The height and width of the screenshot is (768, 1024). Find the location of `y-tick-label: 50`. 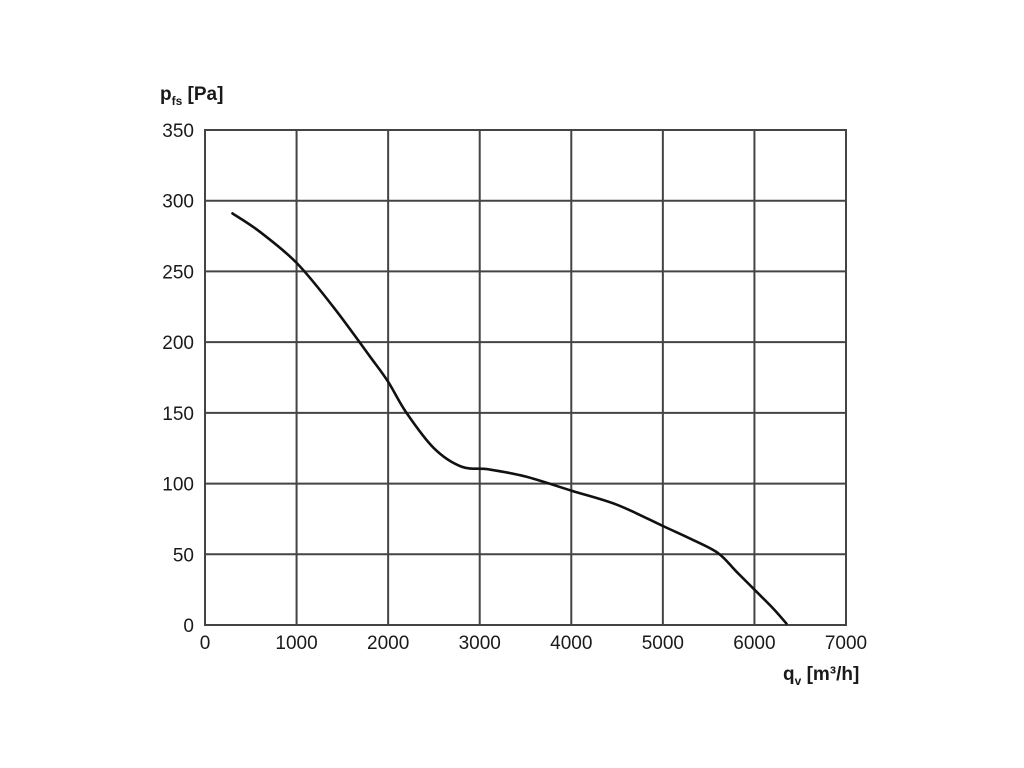

y-tick-label: 50 is located at coordinates (183, 555).